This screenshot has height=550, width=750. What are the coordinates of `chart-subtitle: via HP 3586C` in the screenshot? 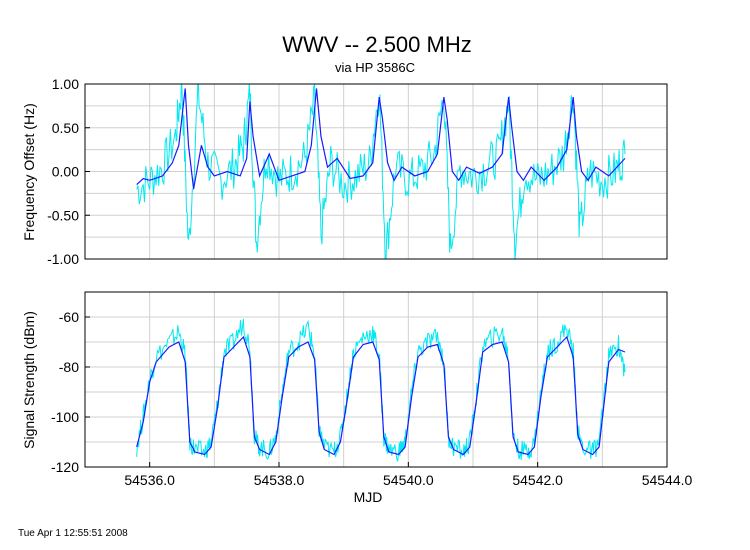 It's located at (375, 67).